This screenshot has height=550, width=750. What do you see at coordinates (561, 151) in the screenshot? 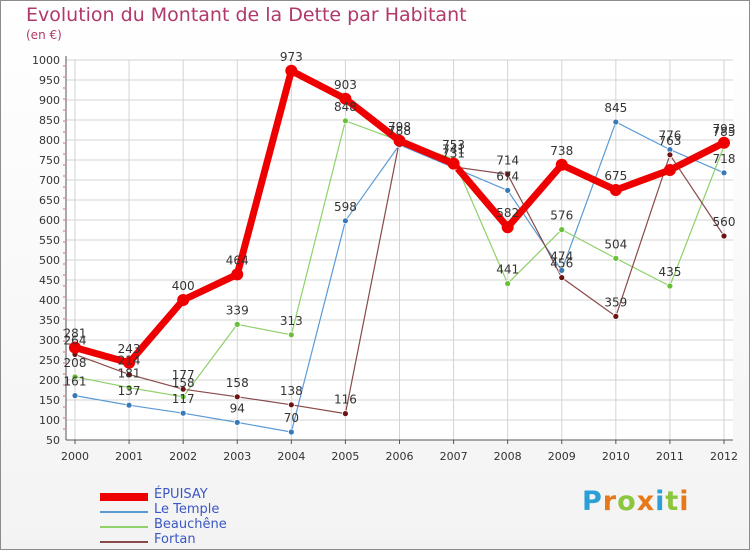
I see `data-label: 738` at bounding box center [561, 151].